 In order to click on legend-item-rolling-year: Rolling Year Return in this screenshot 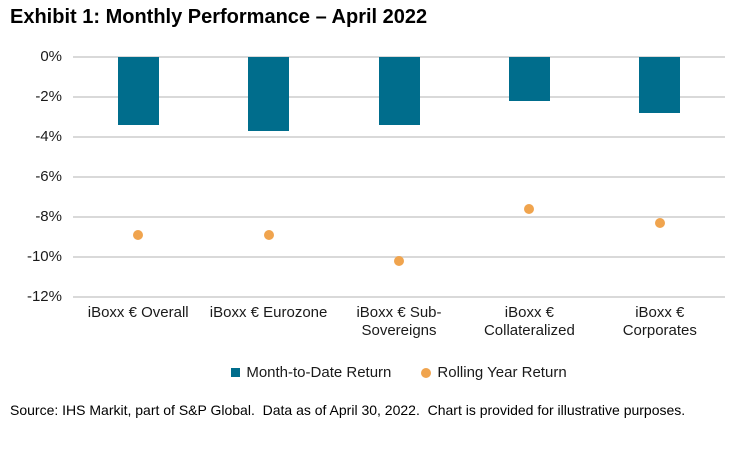, I will do `click(494, 372)`.